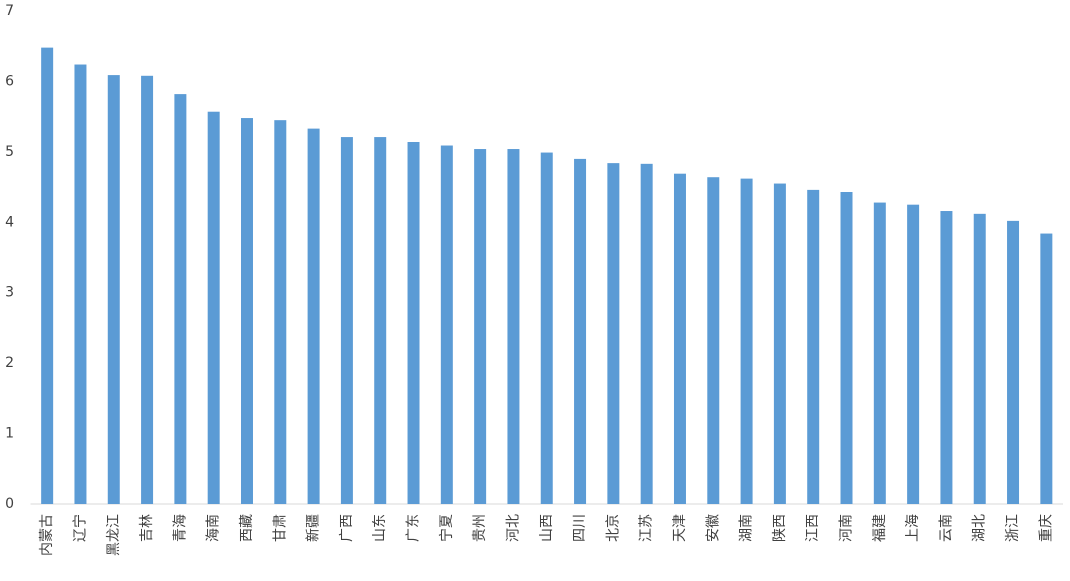  Describe the element at coordinates (980, 528) in the screenshot. I see `x-tick-label: 湖北` at that location.